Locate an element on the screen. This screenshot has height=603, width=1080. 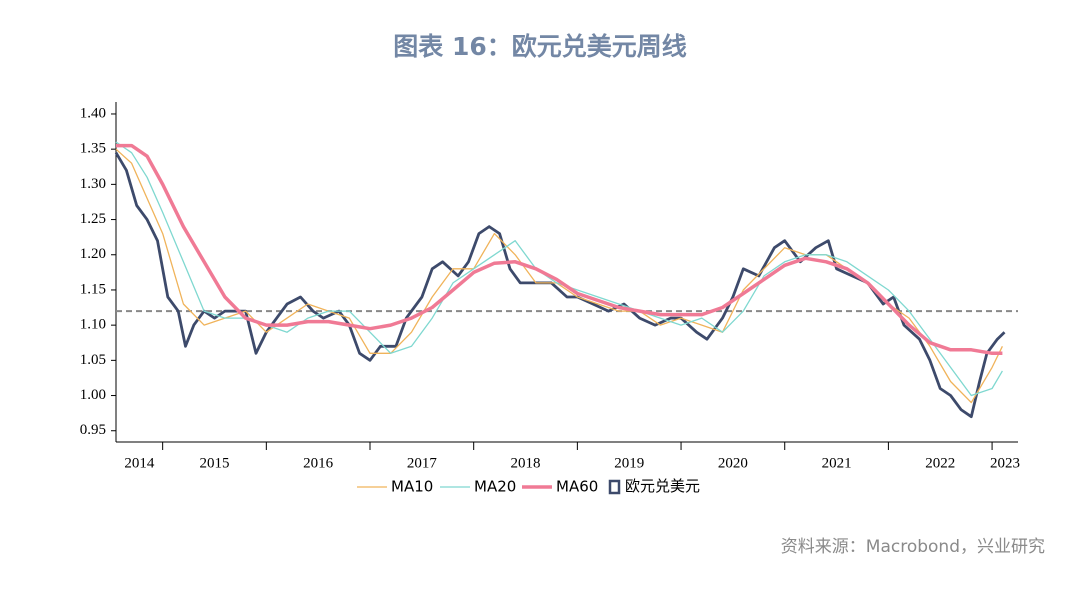
legend-label: MA60 is located at coordinates (577, 487).